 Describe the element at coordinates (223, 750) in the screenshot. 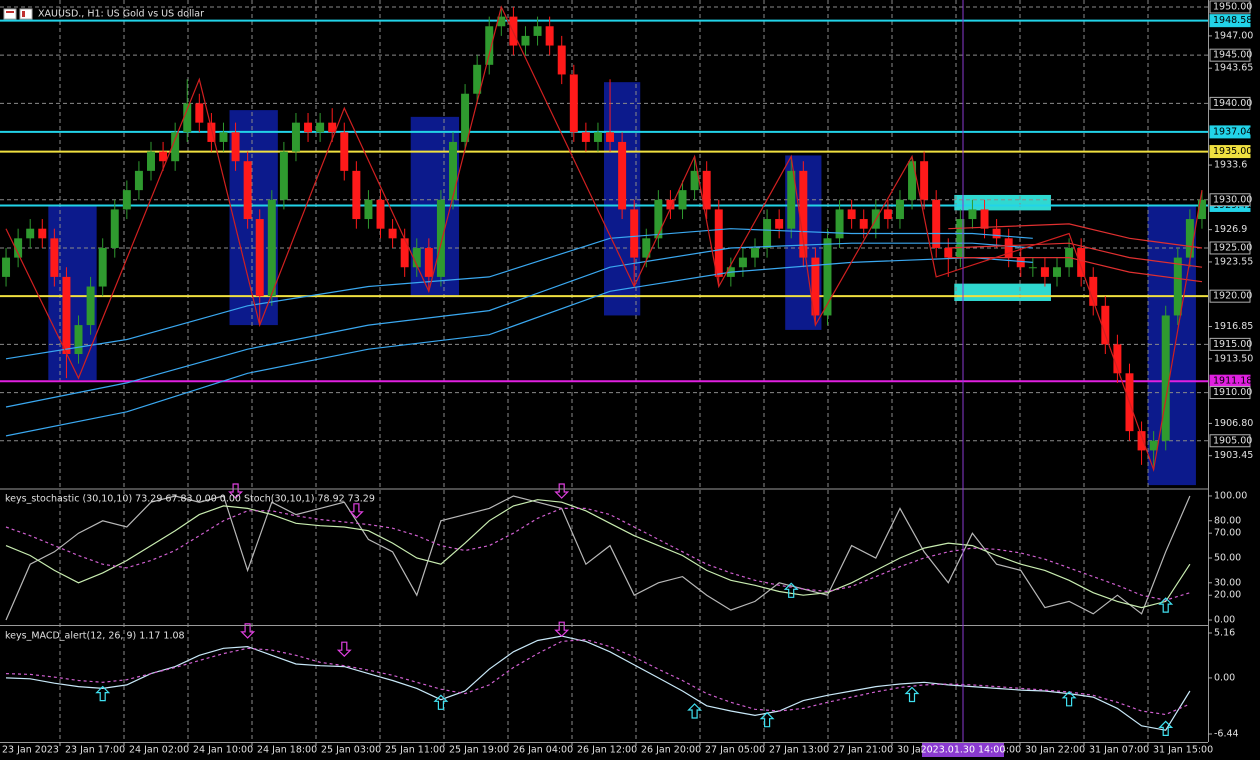

I see `time-label: 24 Jan 10:00` at that location.